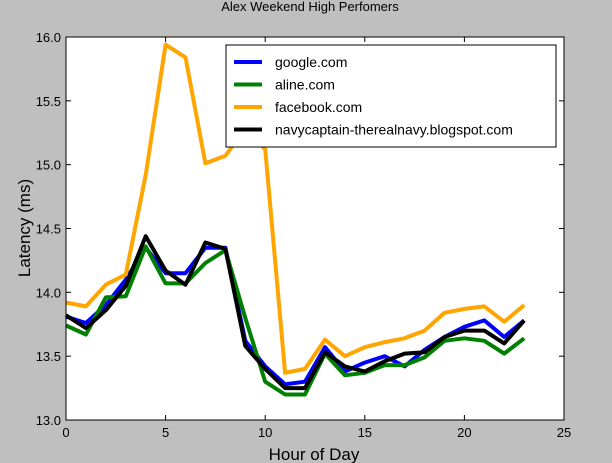 The height and width of the screenshot is (463, 612). What do you see at coordinates (48, 165) in the screenshot?
I see `y-tick-label: 15.0` at bounding box center [48, 165].